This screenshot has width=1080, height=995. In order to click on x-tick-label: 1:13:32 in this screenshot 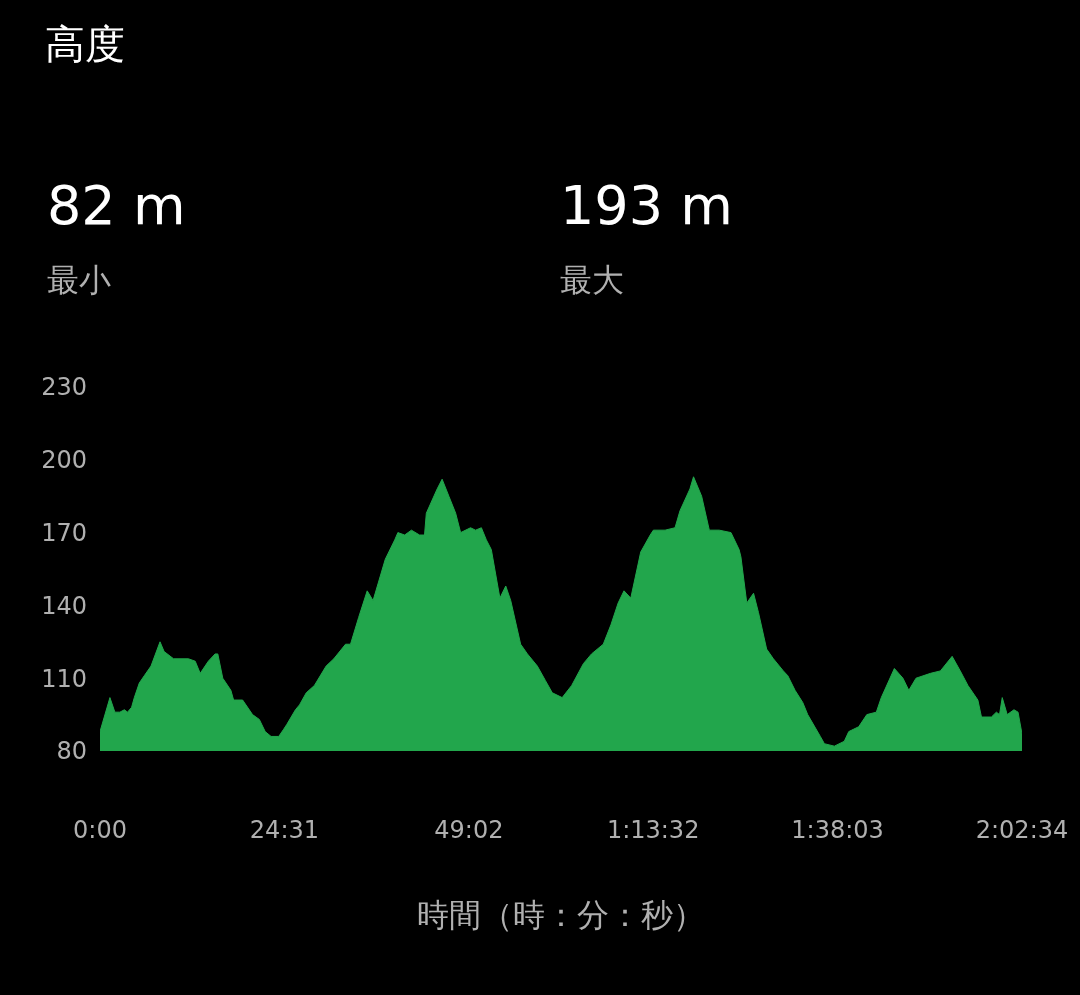, I will do `click(653, 830)`.